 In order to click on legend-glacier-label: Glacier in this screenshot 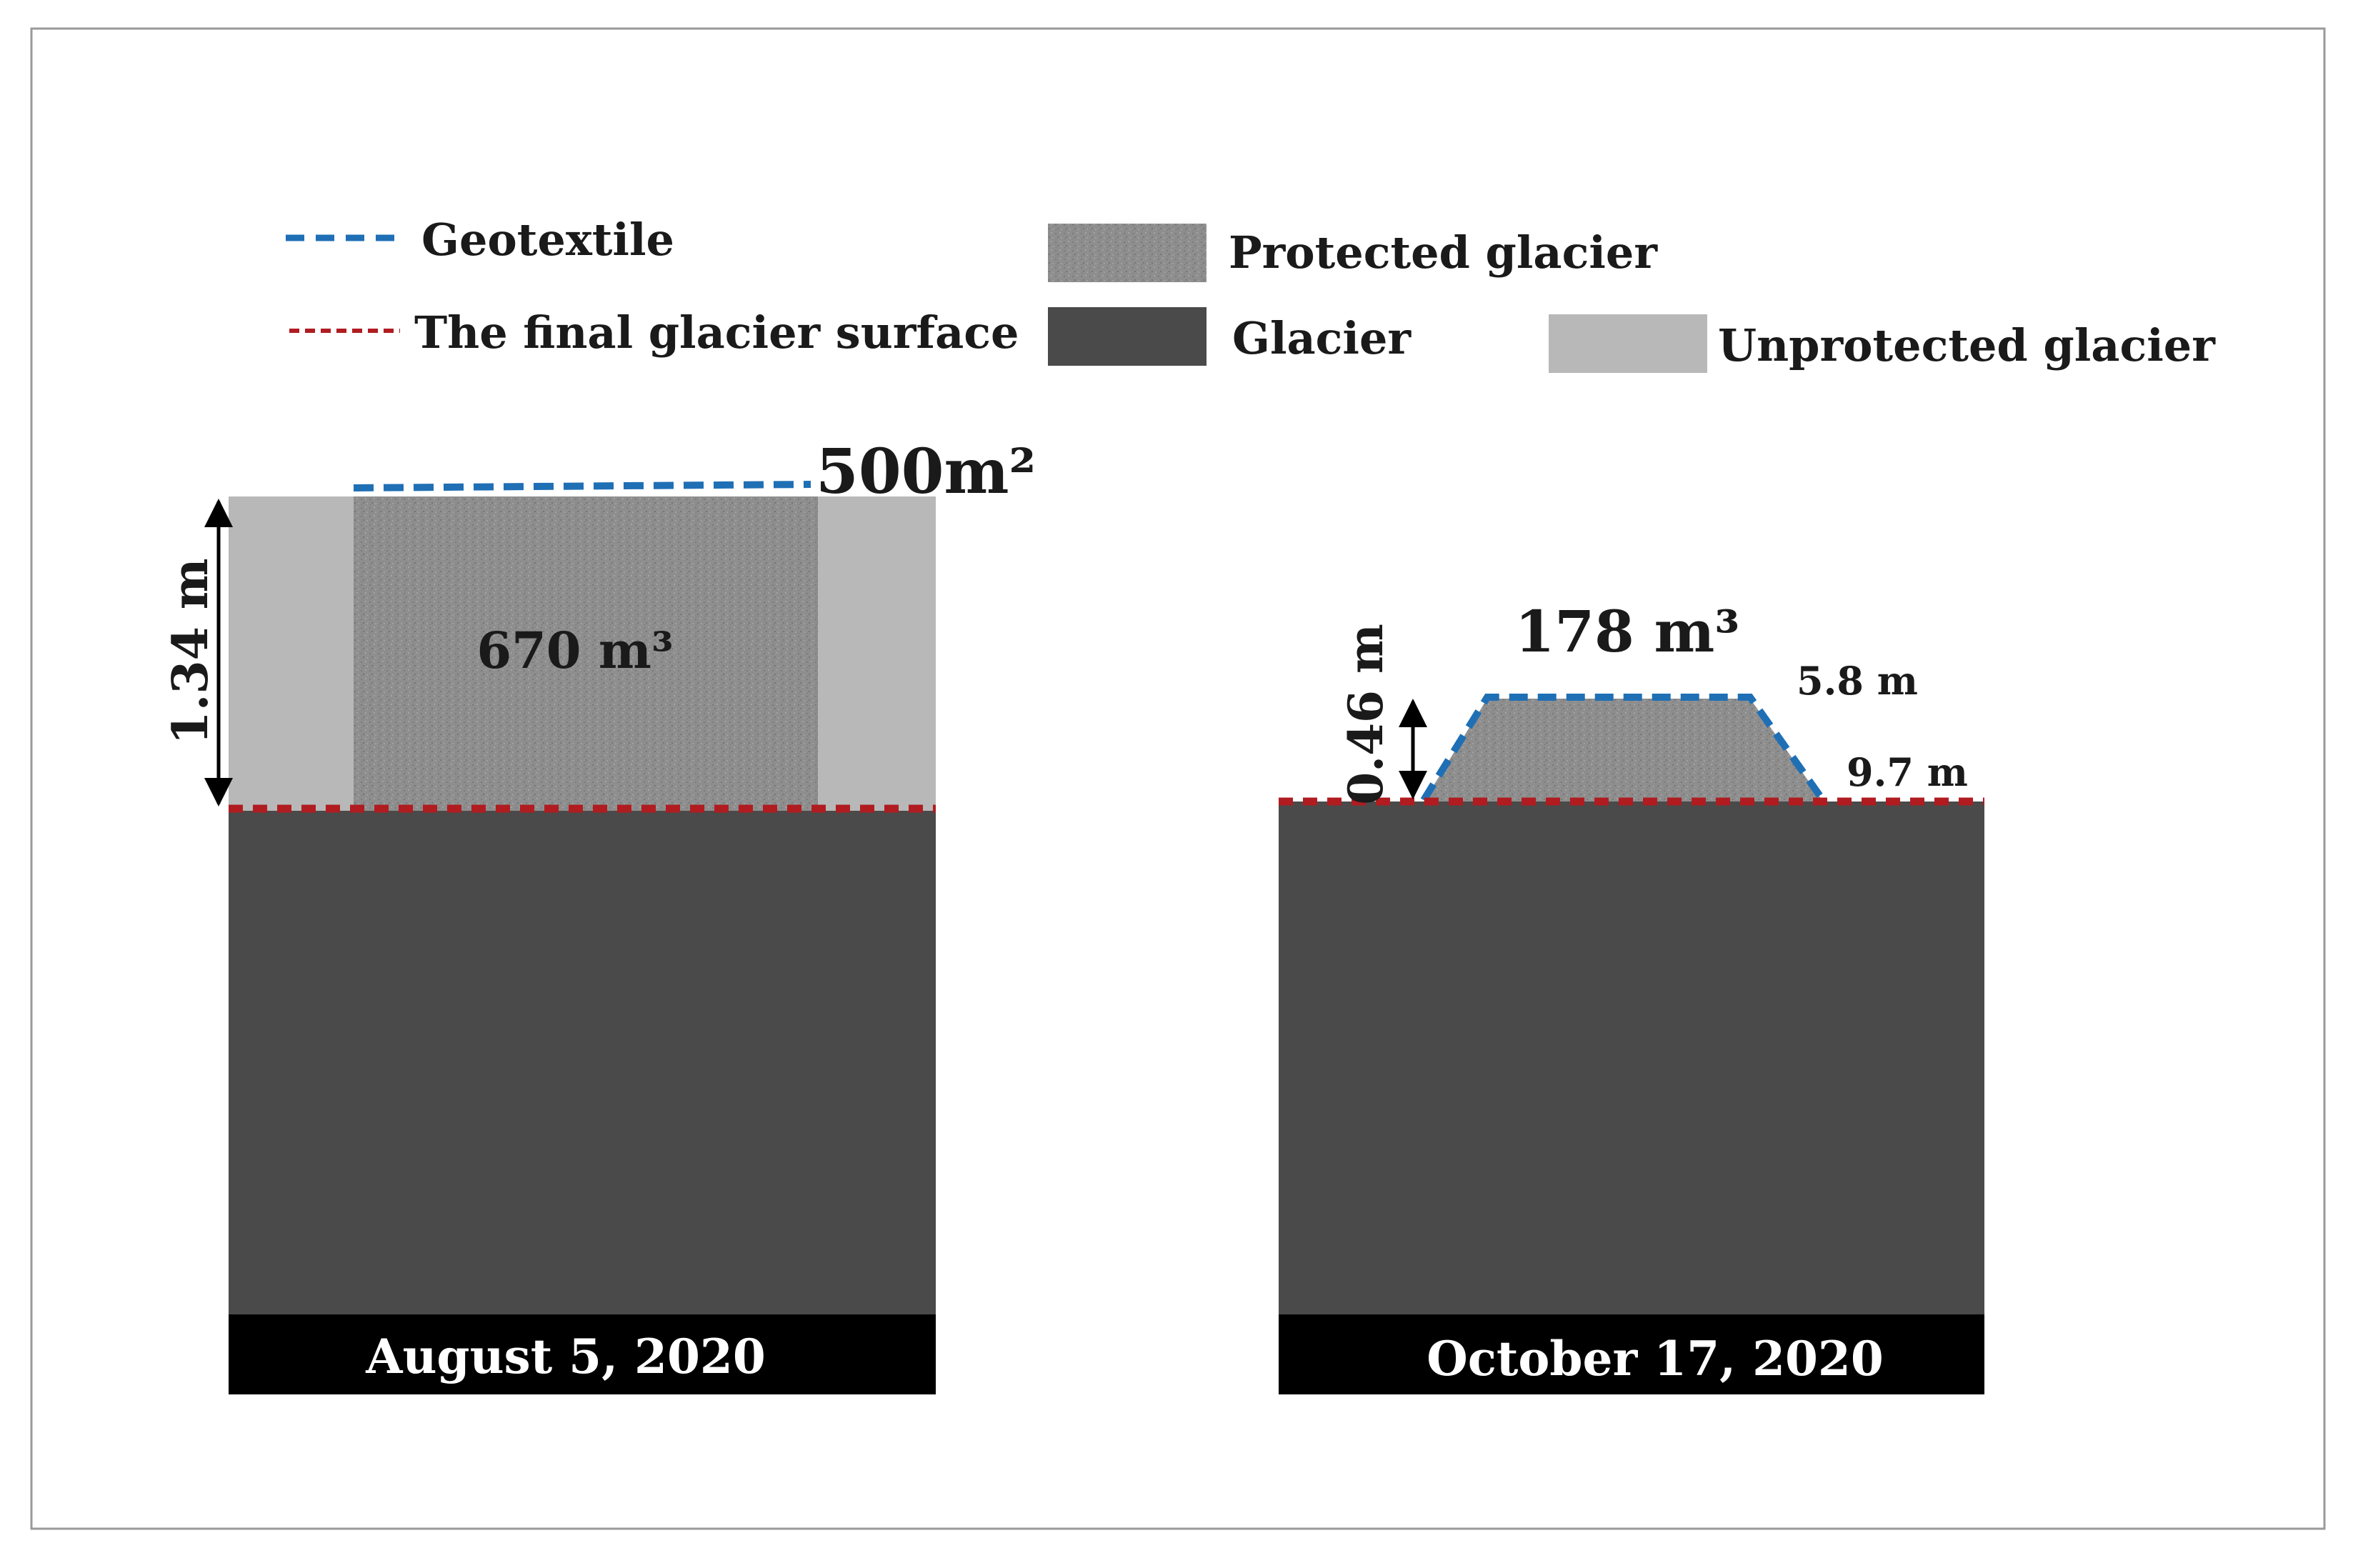, I will do `click(1322, 338)`.